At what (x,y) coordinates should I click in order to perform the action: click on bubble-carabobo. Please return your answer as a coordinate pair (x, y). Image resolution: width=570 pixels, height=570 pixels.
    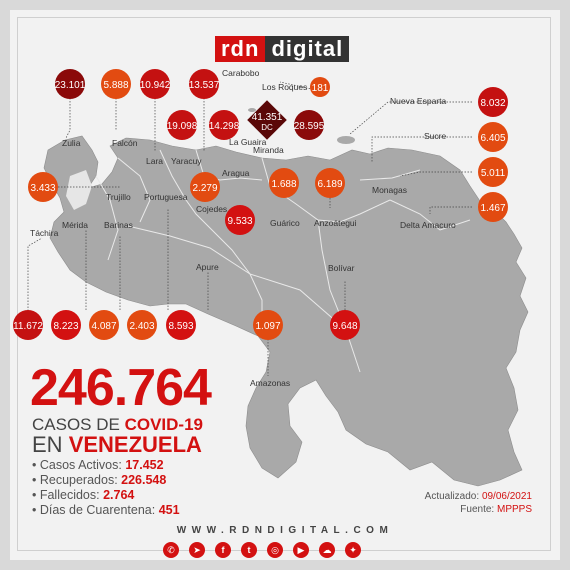
    Looking at the image, I should click on (204, 84).